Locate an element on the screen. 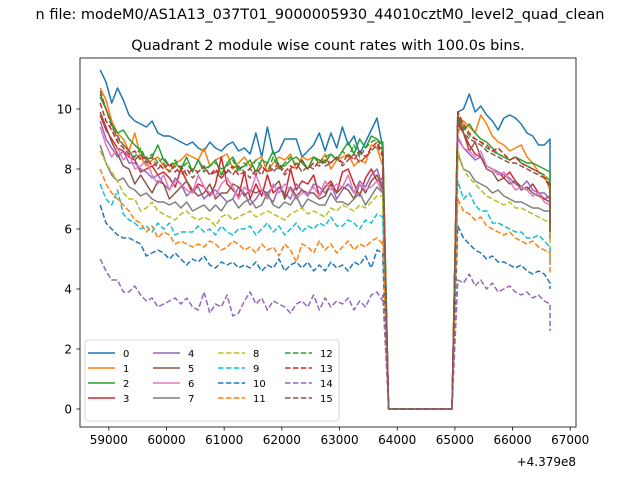 The height and width of the screenshot is (480, 640). legend-label-3: 3 is located at coordinates (126, 399).